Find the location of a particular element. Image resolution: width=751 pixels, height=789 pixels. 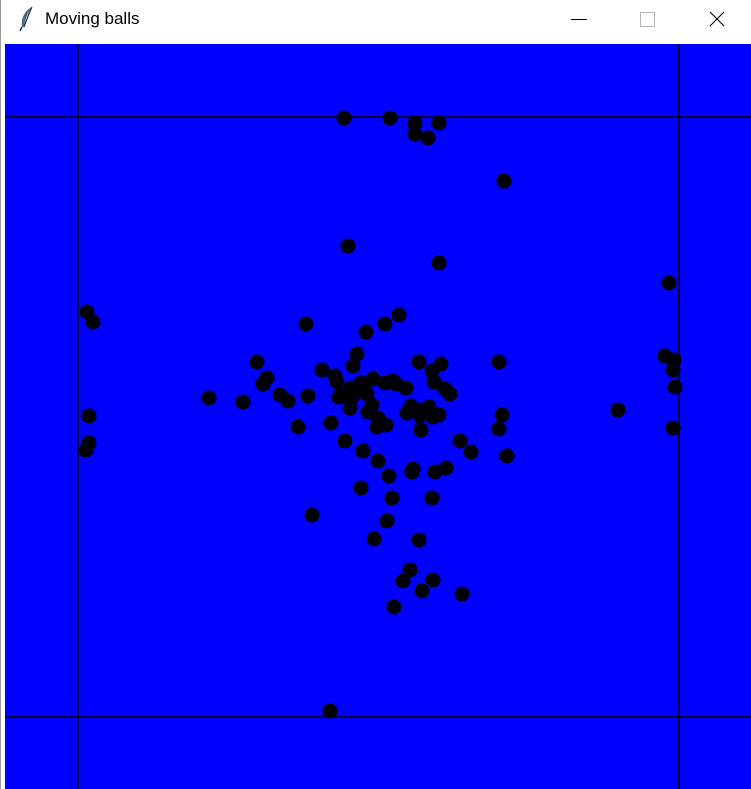

minimize-button is located at coordinates (578, 19).